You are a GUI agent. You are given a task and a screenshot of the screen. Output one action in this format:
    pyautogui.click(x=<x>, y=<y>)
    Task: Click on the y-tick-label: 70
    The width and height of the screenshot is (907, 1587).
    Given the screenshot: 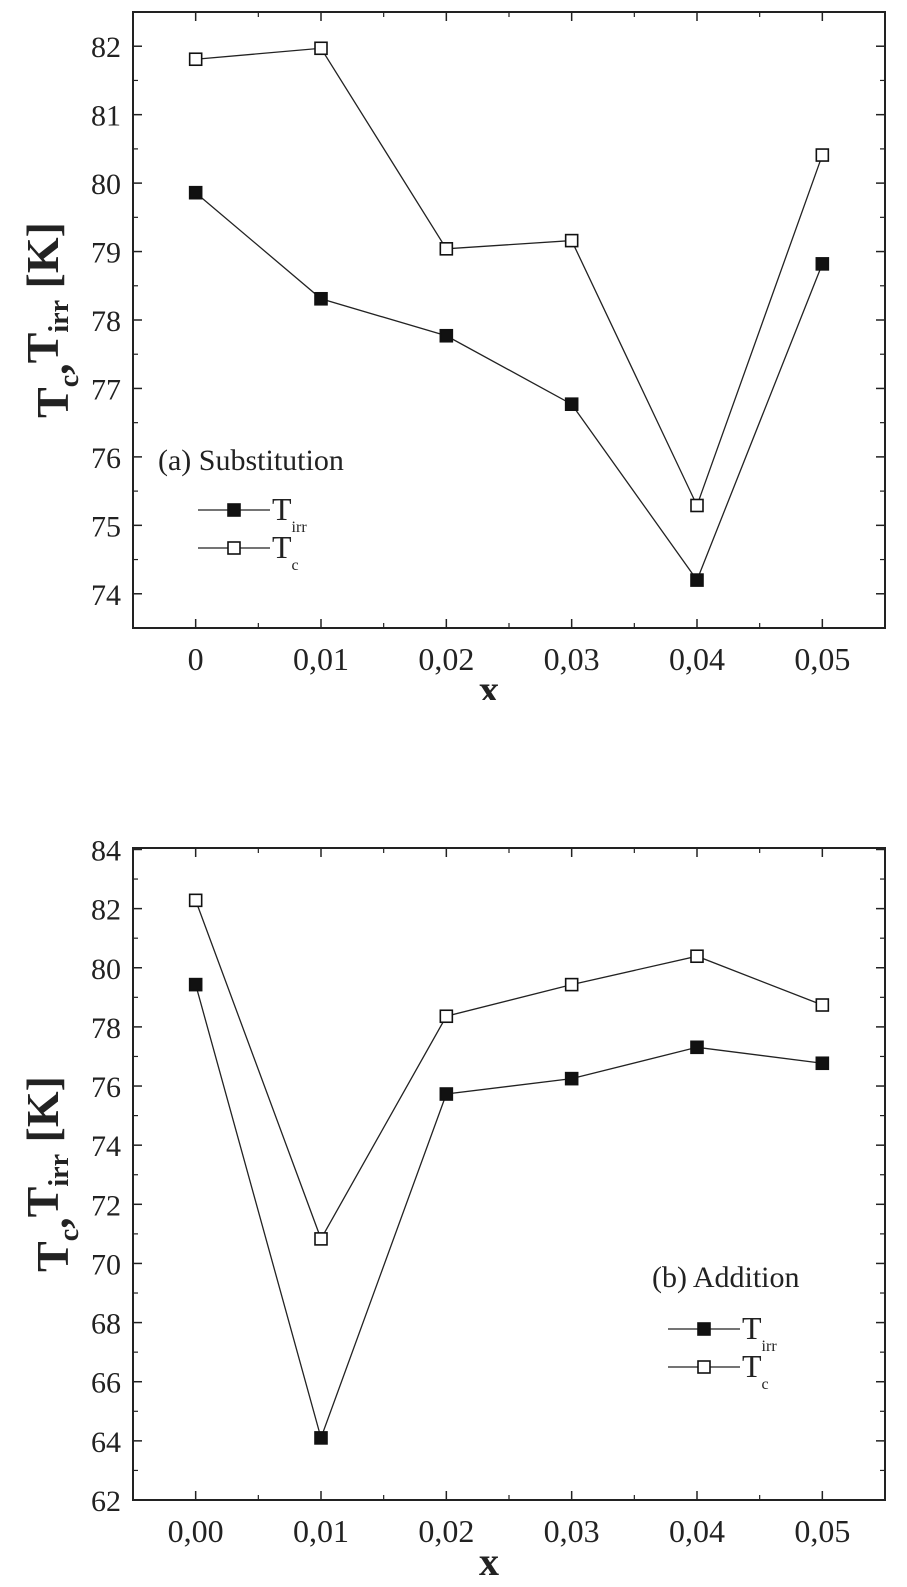 What is the action you would take?
    pyautogui.click(x=106, y=1264)
    